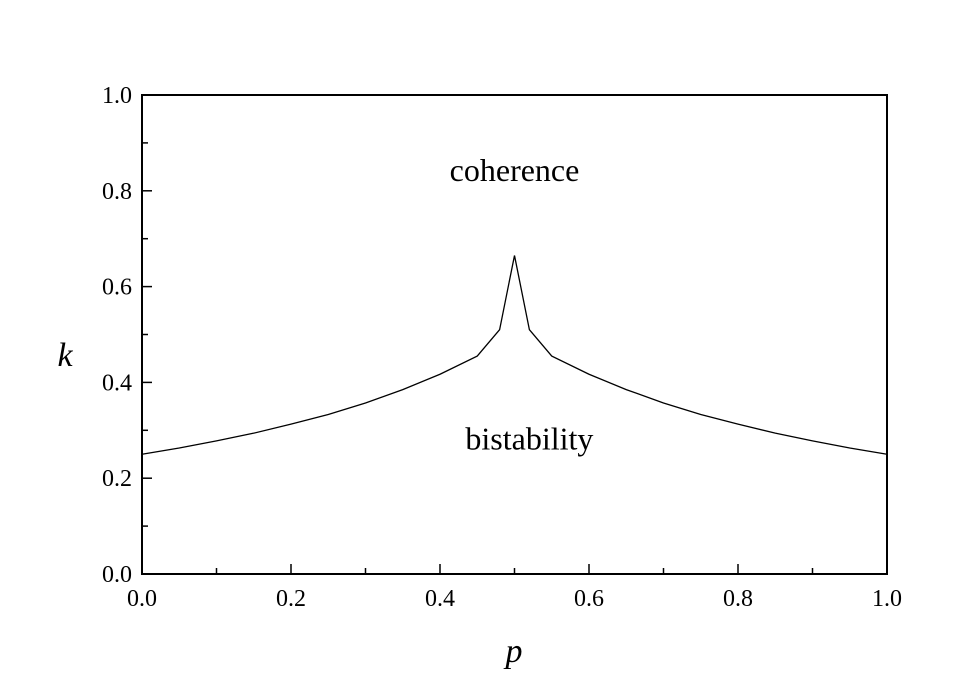 This screenshot has height=678, width=977. What do you see at coordinates (515, 170) in the screenshot?
I see `region-label-coherence: coherence` at bounding box center [515, 170].